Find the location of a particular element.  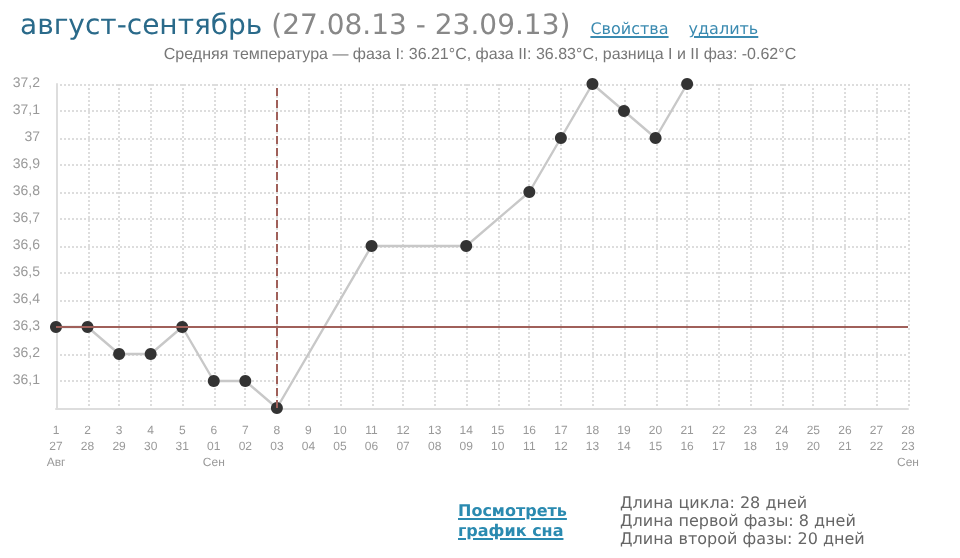

text: Длина цикла: 28 дней is located at coordinates (715, 503).